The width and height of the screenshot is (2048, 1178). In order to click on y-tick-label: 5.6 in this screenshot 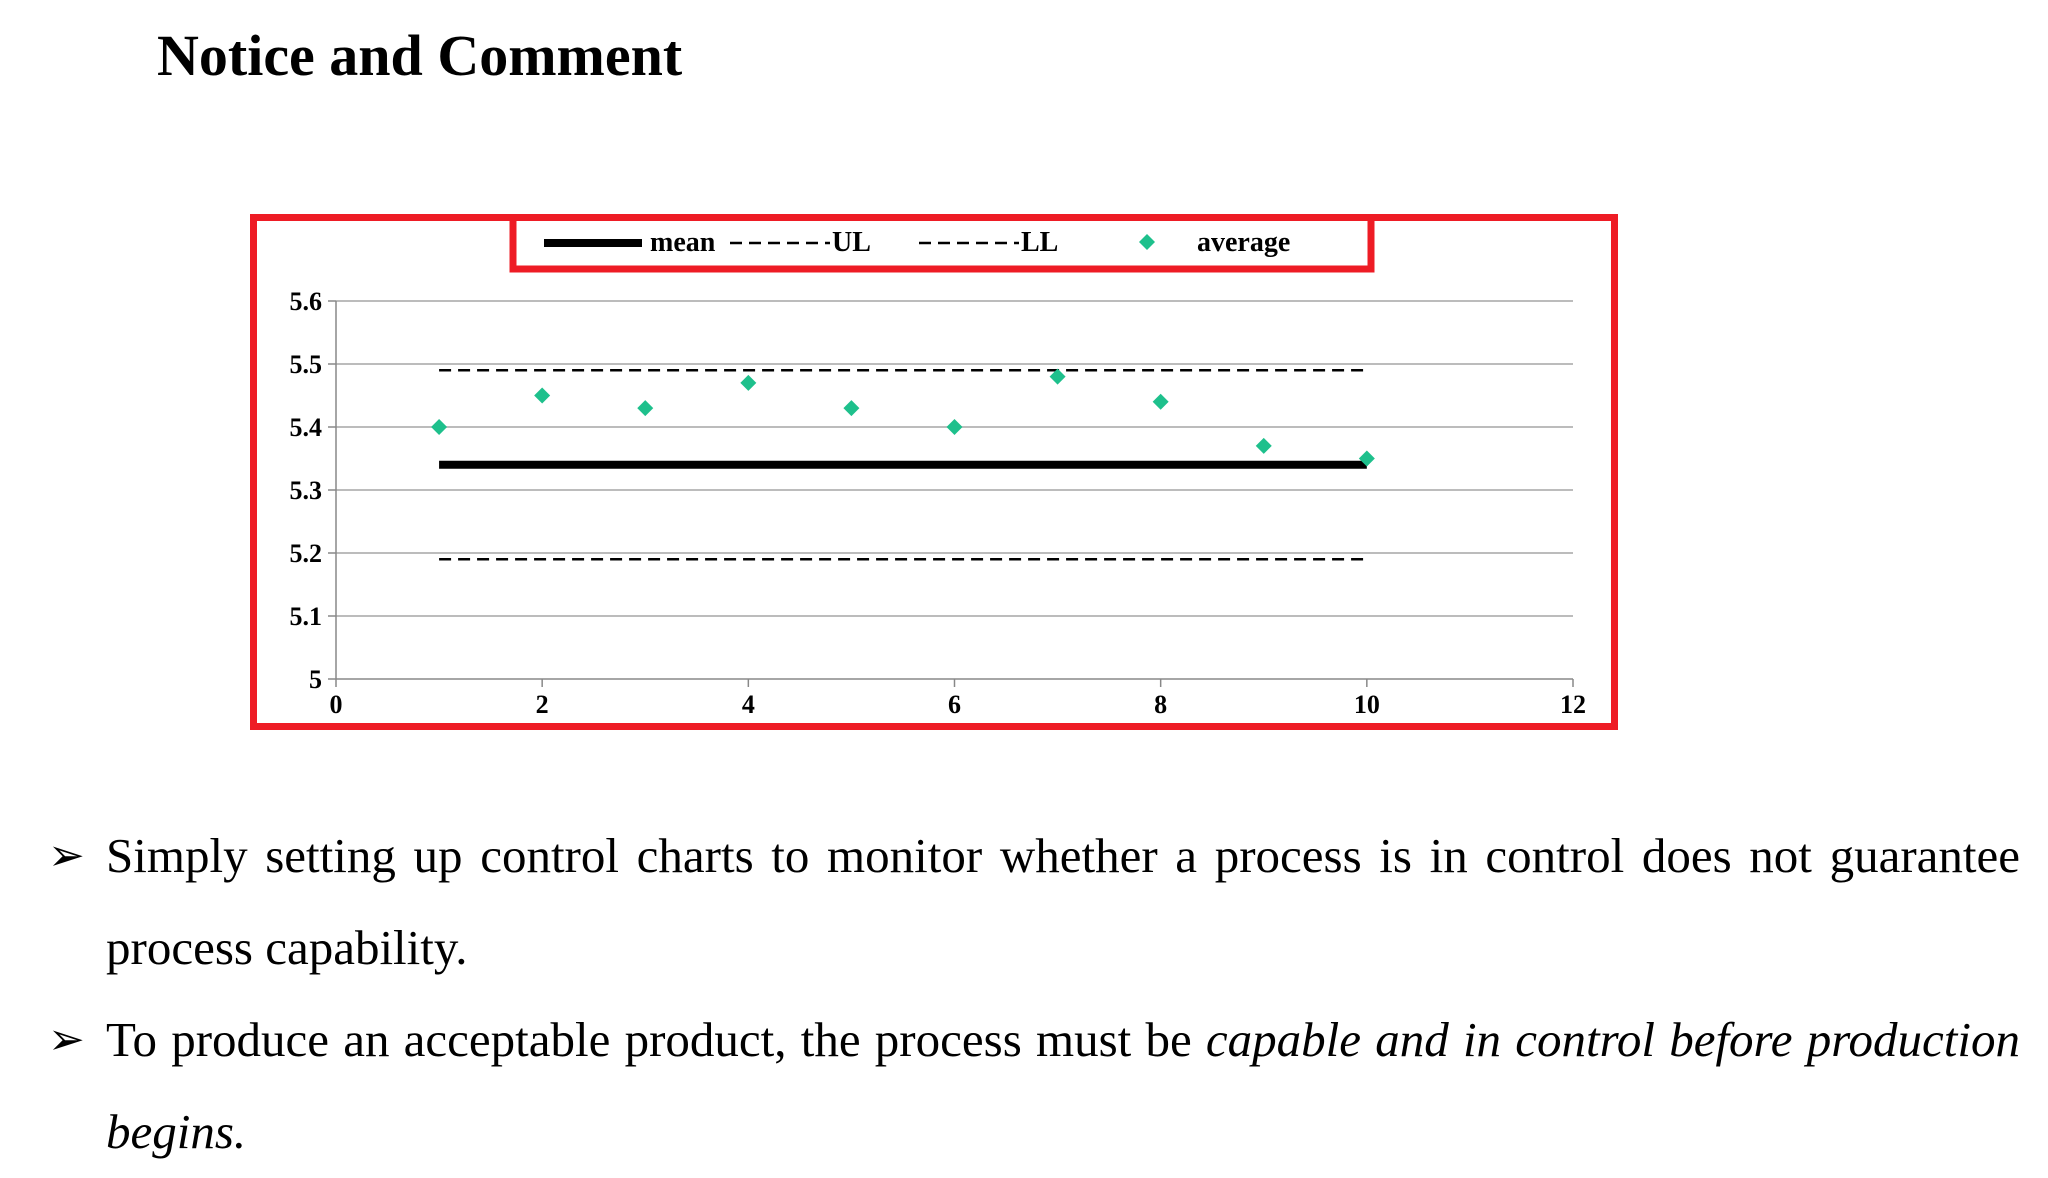, I will do `click(306, 301)`.